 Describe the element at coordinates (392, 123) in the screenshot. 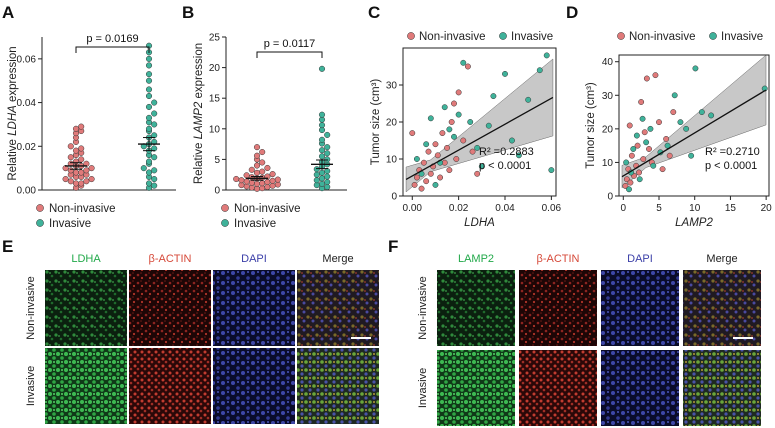

I see `y-tick-label: 20` at that location.